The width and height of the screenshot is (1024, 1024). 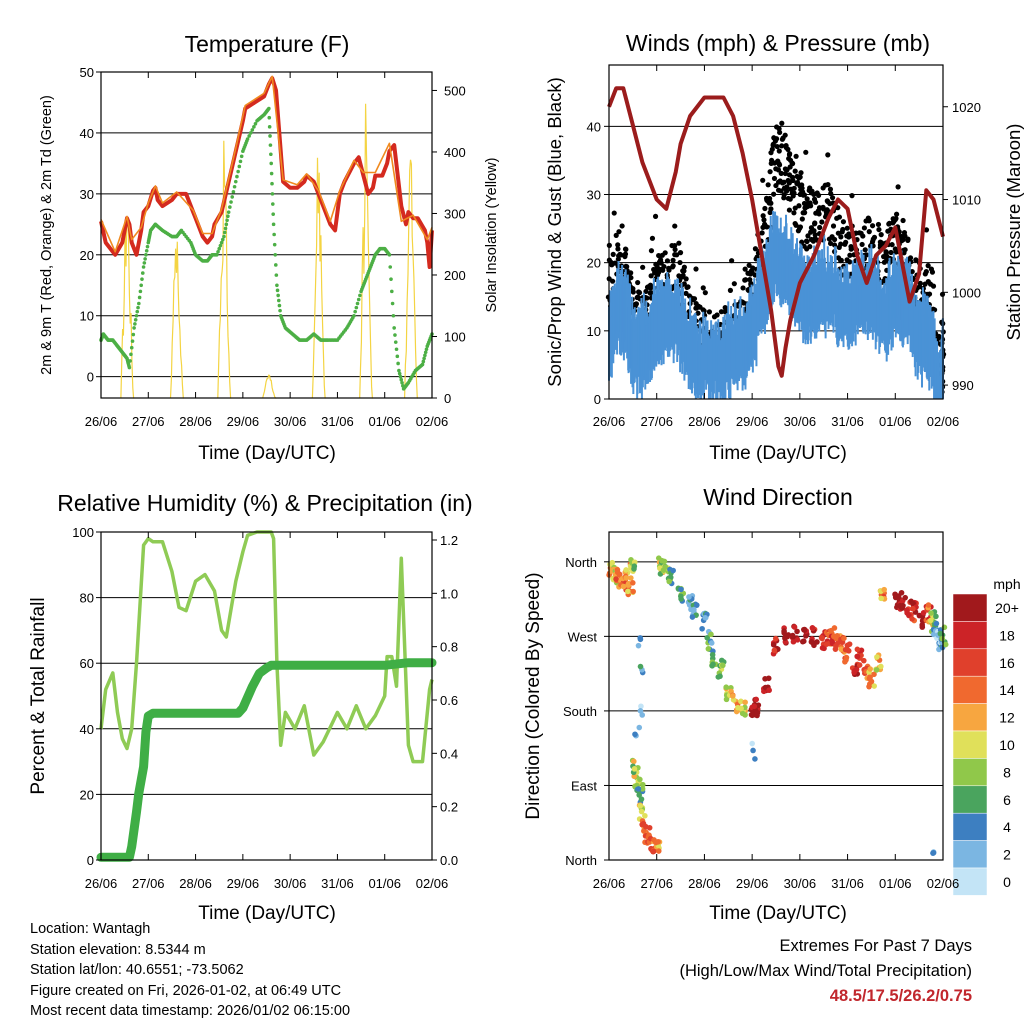 I want to click on humidity-xlabel: Time (Day/UTC), so click(x=267, y=913).